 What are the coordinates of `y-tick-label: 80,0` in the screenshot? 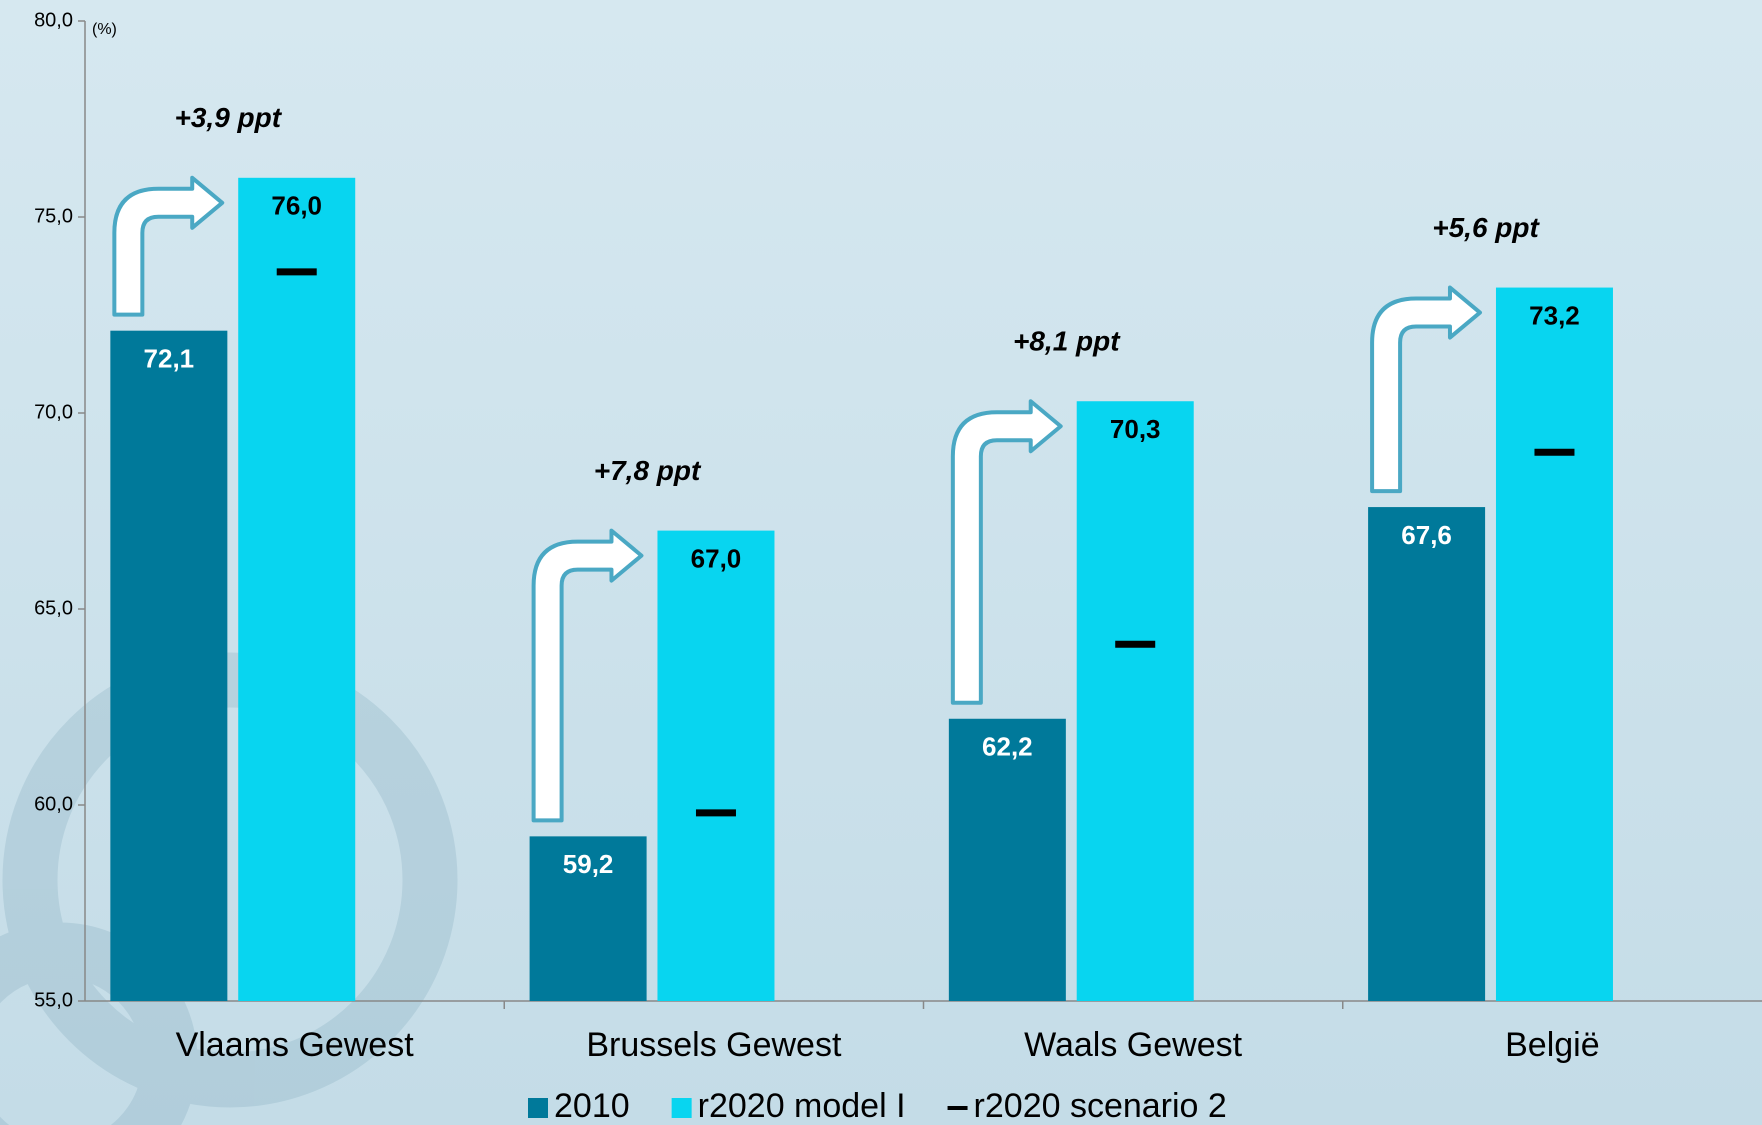 It's located at (53, 20).